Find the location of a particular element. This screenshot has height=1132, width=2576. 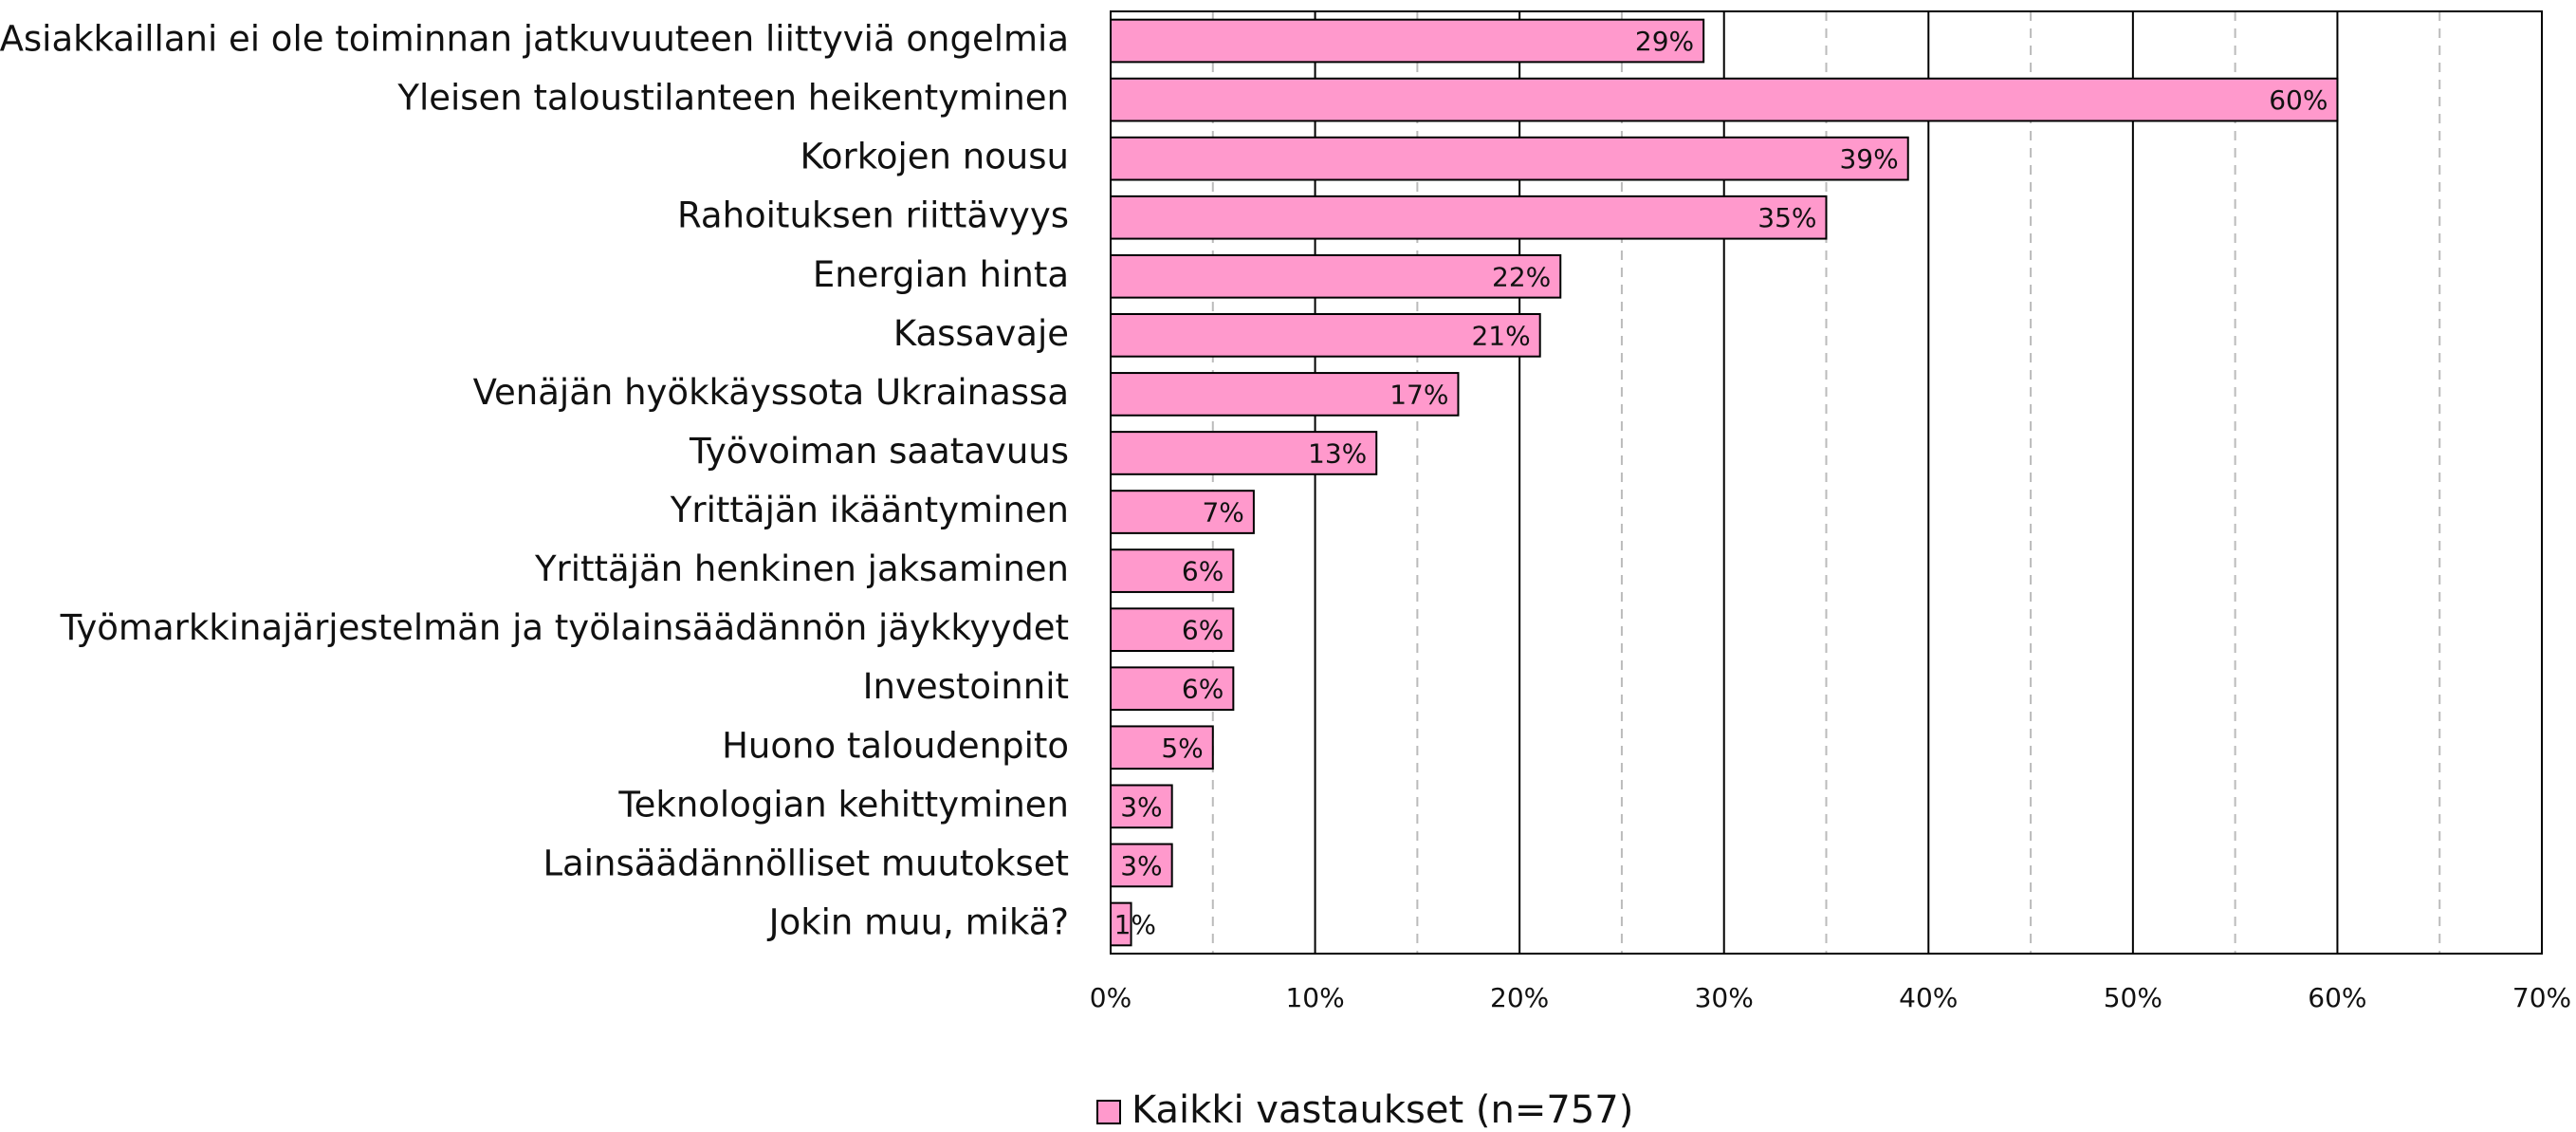

value-label: 39% is located at coordinates (1868, 159).